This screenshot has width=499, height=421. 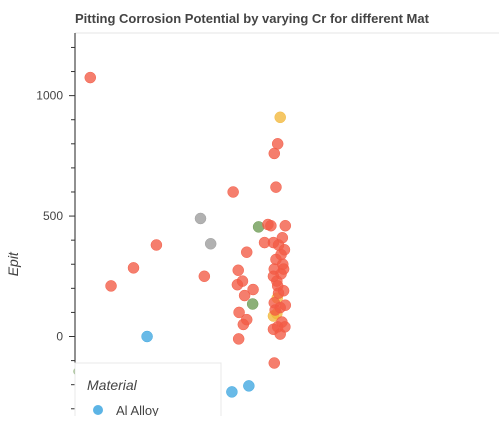 I want to click on legend: Material Al Alloy, so click(x=148, y=391).